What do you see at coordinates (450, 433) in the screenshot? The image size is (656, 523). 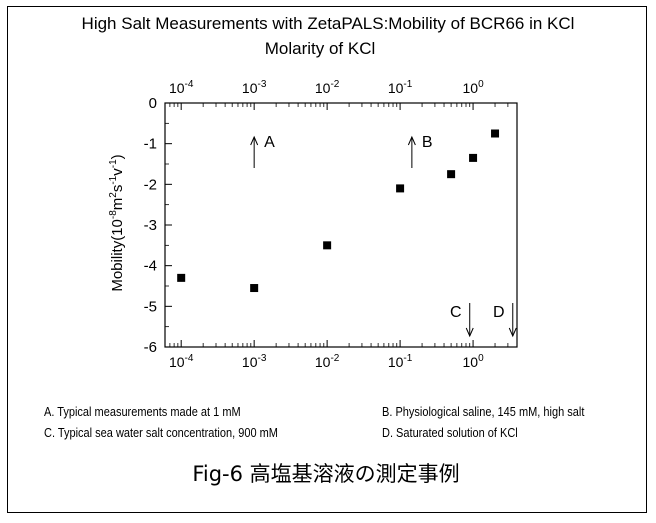 I see `note-d: D. Saturated solution of KCl` at bounding box center [450, 433].